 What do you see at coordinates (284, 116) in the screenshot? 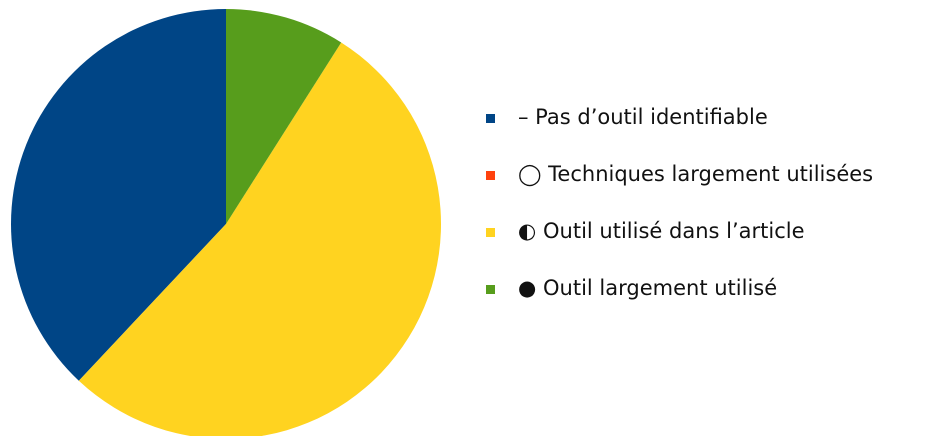
I see `pie-slice` at bounding box center [284, 116].